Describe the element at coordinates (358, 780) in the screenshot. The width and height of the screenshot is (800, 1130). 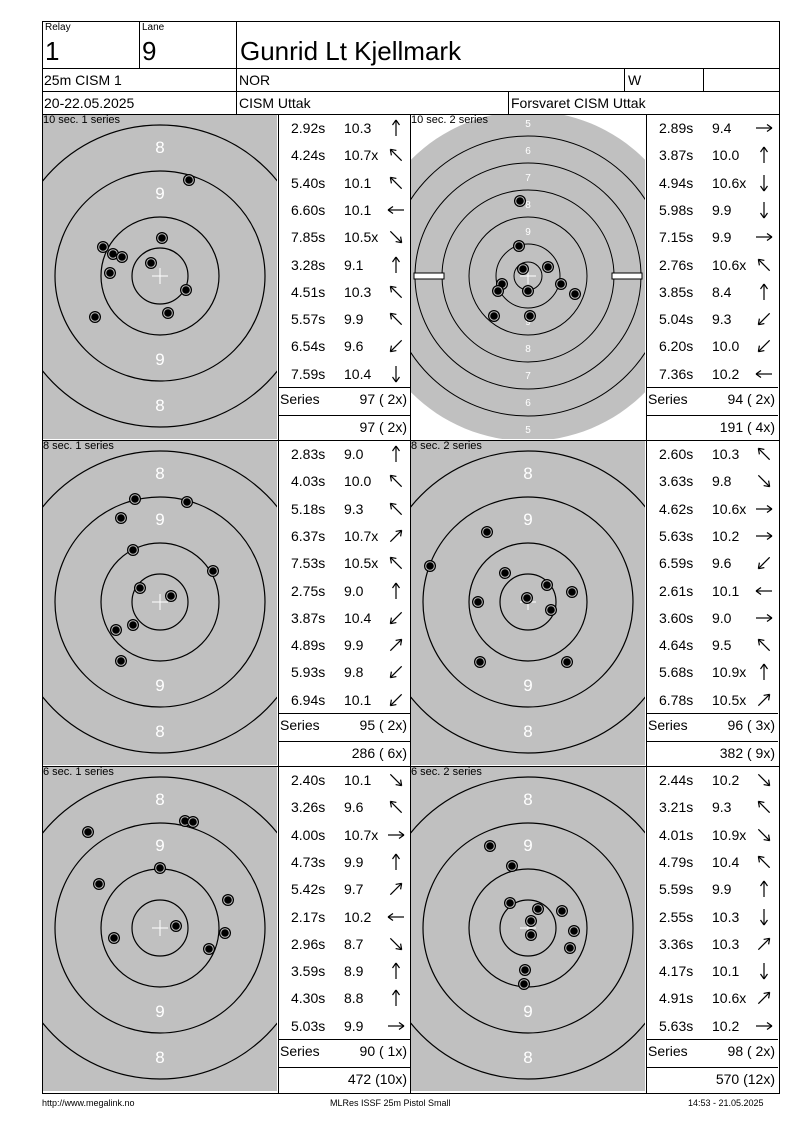
I see `shot-score: 10.1` at that location.